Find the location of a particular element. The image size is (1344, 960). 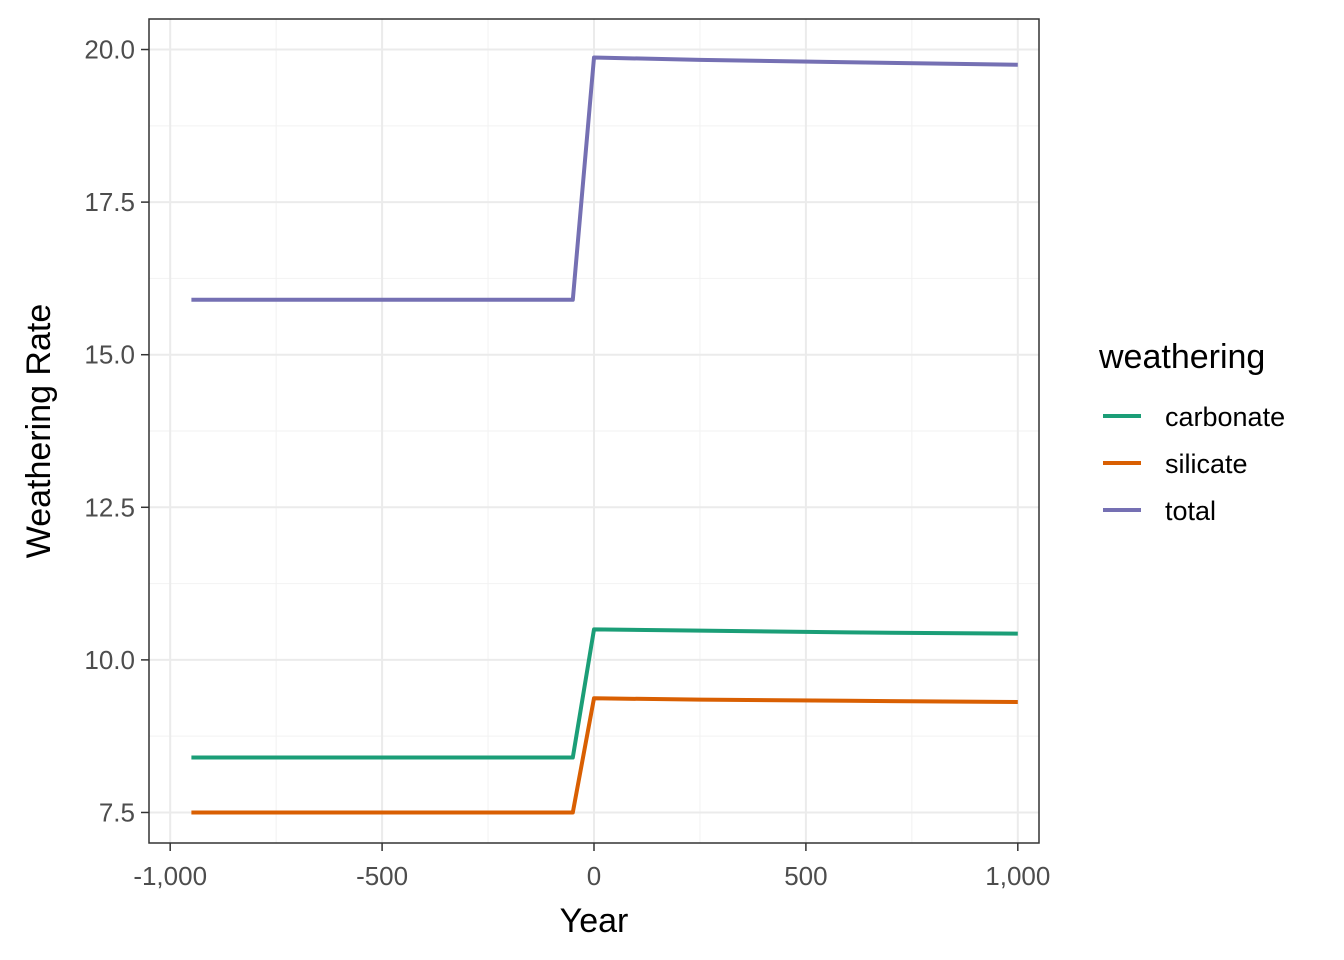

y-tick-label: 17.5 is located at coordinates (109, 202).